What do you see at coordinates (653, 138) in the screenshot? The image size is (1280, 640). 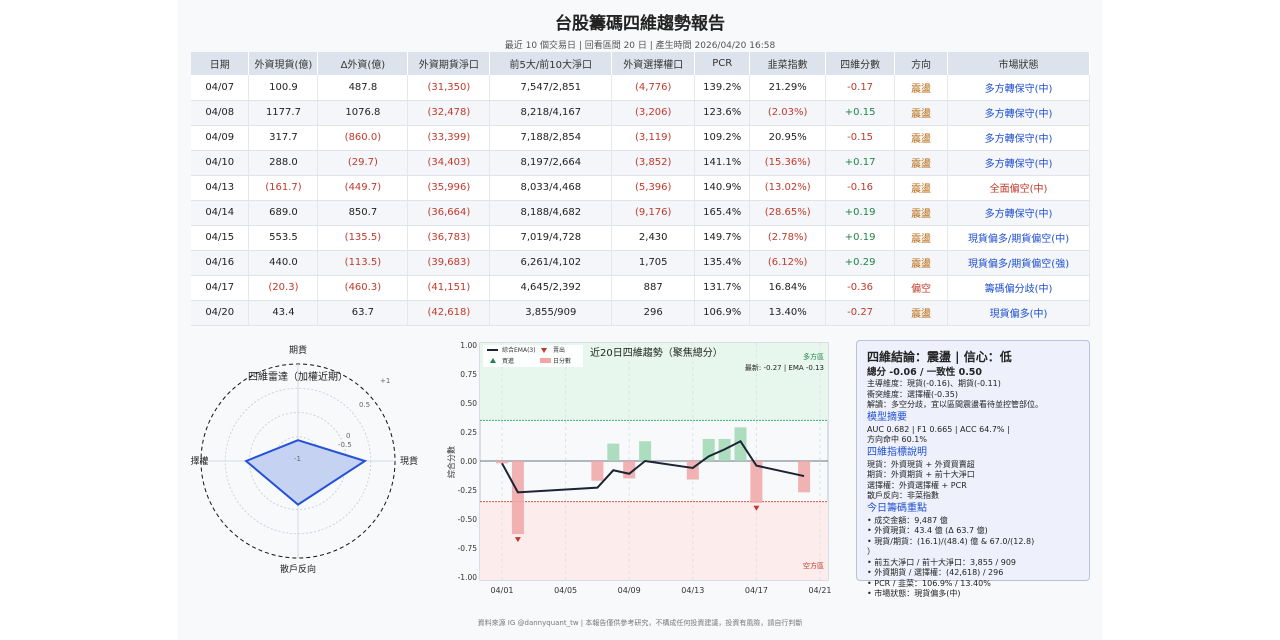 I see `table-cell: (3,119)` at bounding box center [653, 138].